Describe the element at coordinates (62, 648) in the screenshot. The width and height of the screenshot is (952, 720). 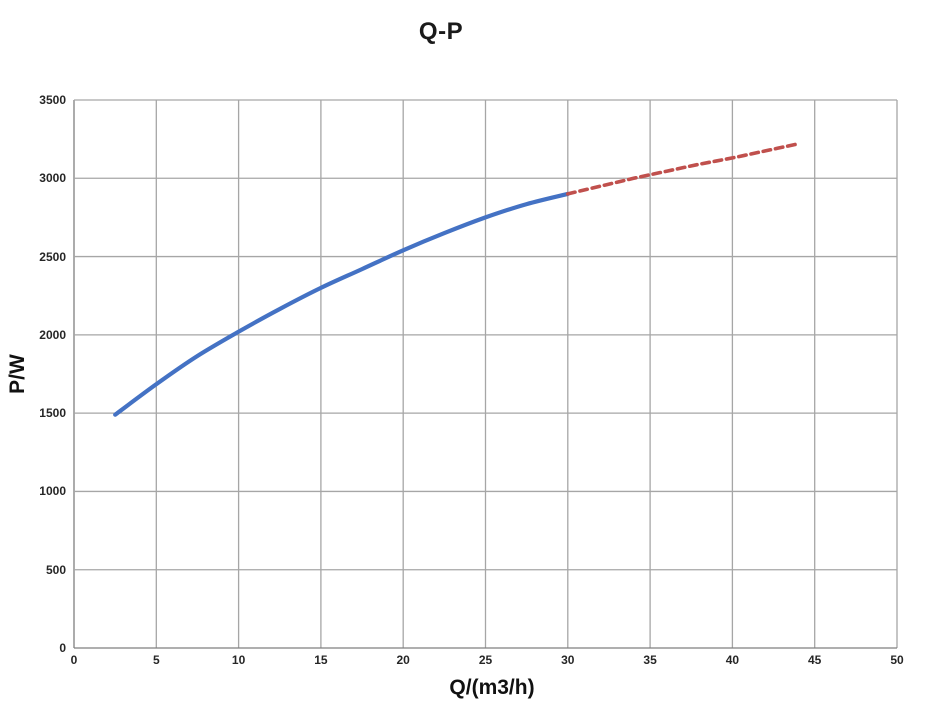
I see `y-tick-label: 0` at that location.